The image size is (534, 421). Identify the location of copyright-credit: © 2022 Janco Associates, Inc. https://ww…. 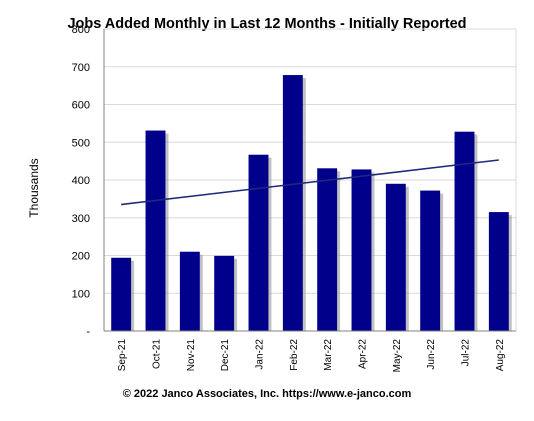
(267, 394).